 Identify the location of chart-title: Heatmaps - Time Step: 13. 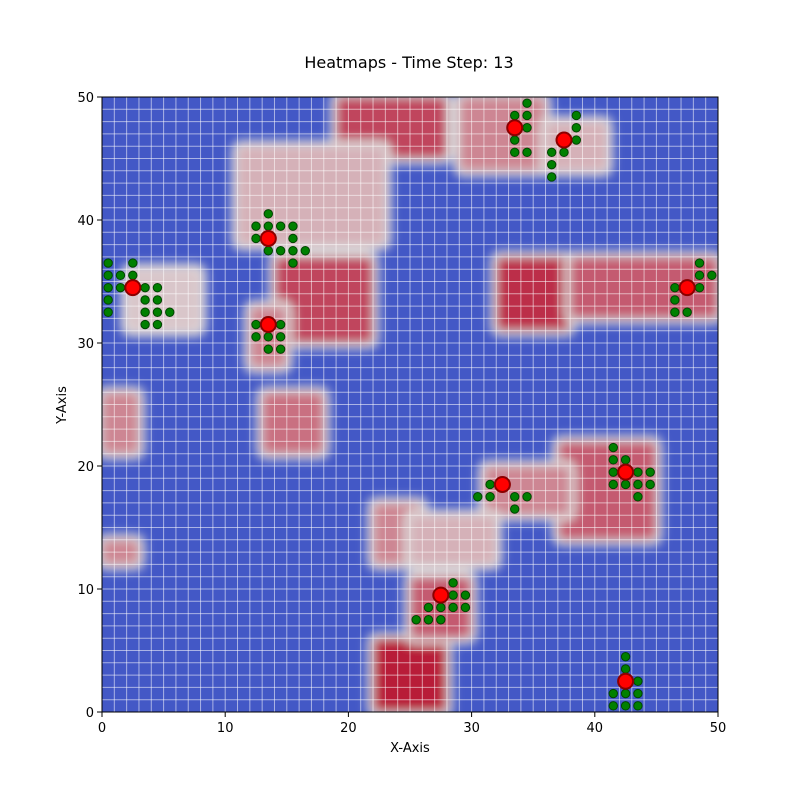
(408, 62).